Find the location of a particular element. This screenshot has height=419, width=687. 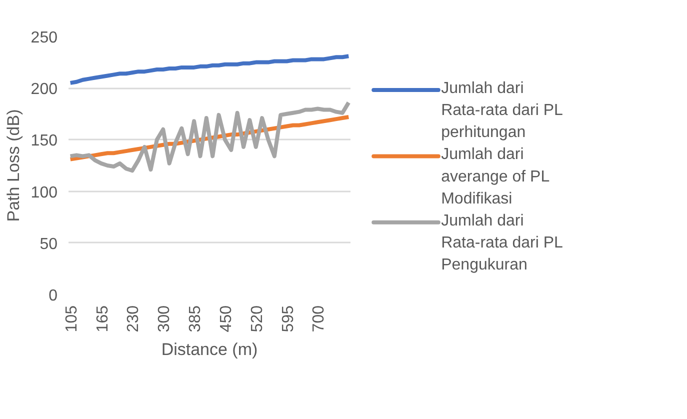

legend-label: Jumlah dari Rata-rata dari PL Pengukuran is located at coordinates (502, 243).